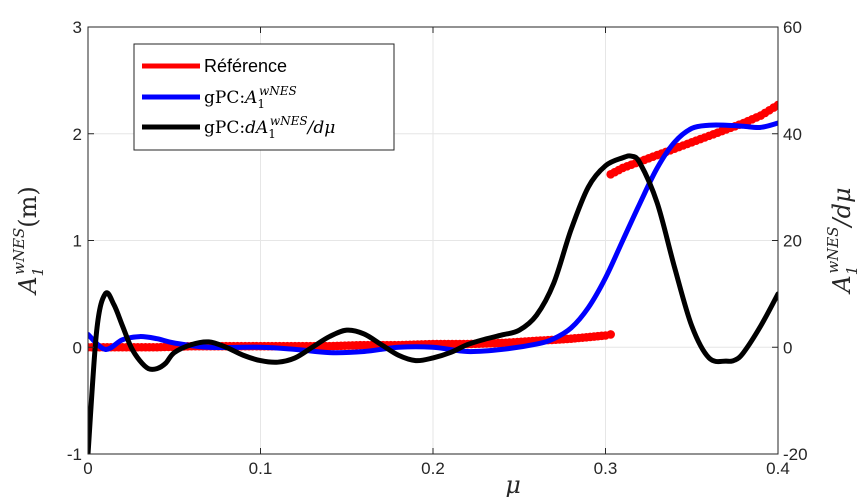 The width and height of the screenshot is (861, 497). I want to click on svg-text: A1wNES(m), so click(28, 241).